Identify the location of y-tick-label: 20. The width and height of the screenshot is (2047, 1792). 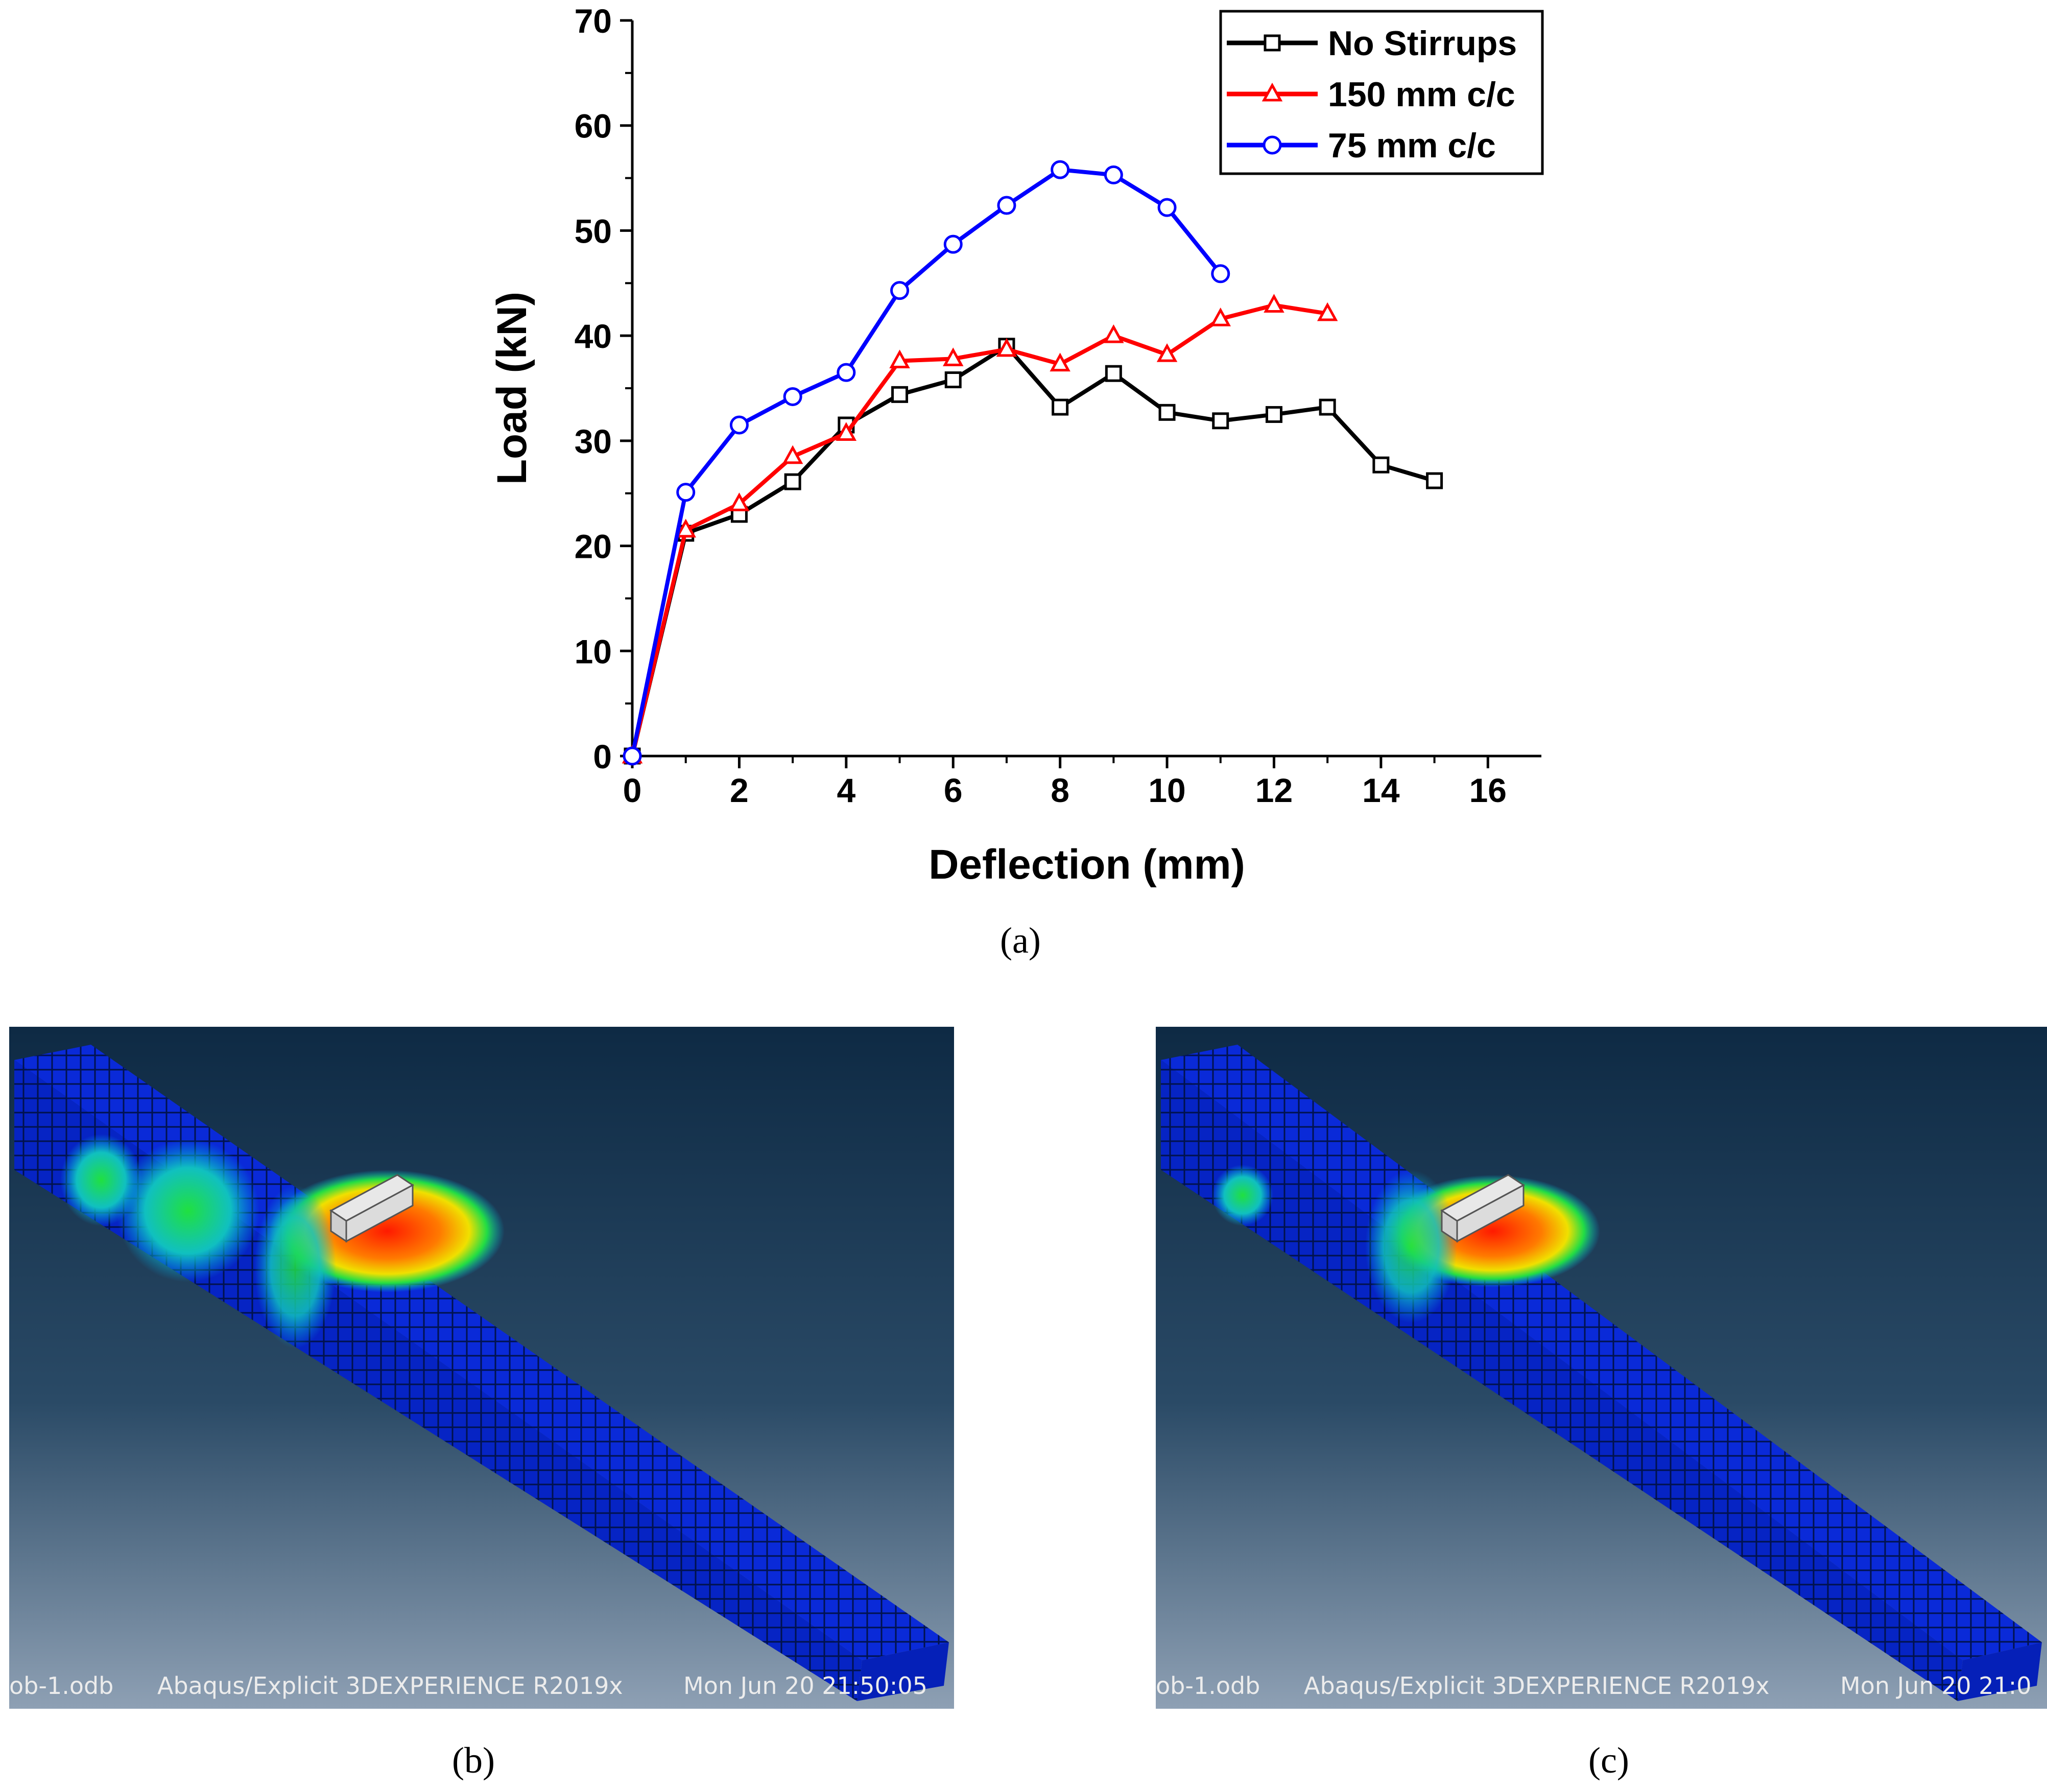
(593, 546).